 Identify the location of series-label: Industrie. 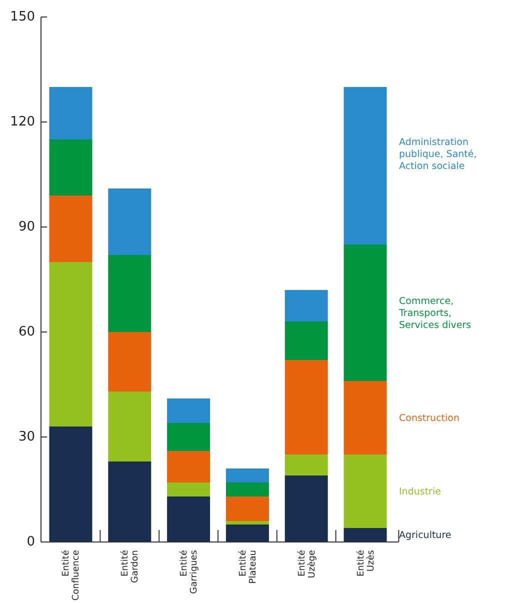
(420, 491).